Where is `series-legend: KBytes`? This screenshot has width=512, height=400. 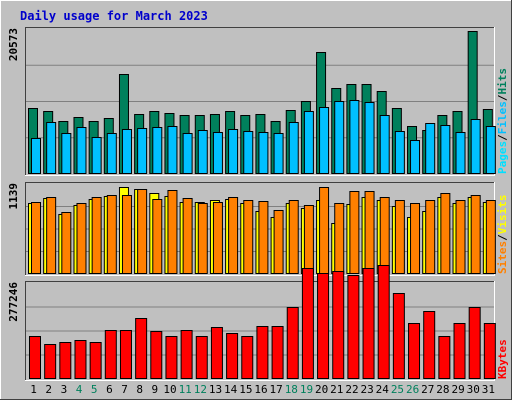
series-legend: KBytes is located at coordinates (502, 359).